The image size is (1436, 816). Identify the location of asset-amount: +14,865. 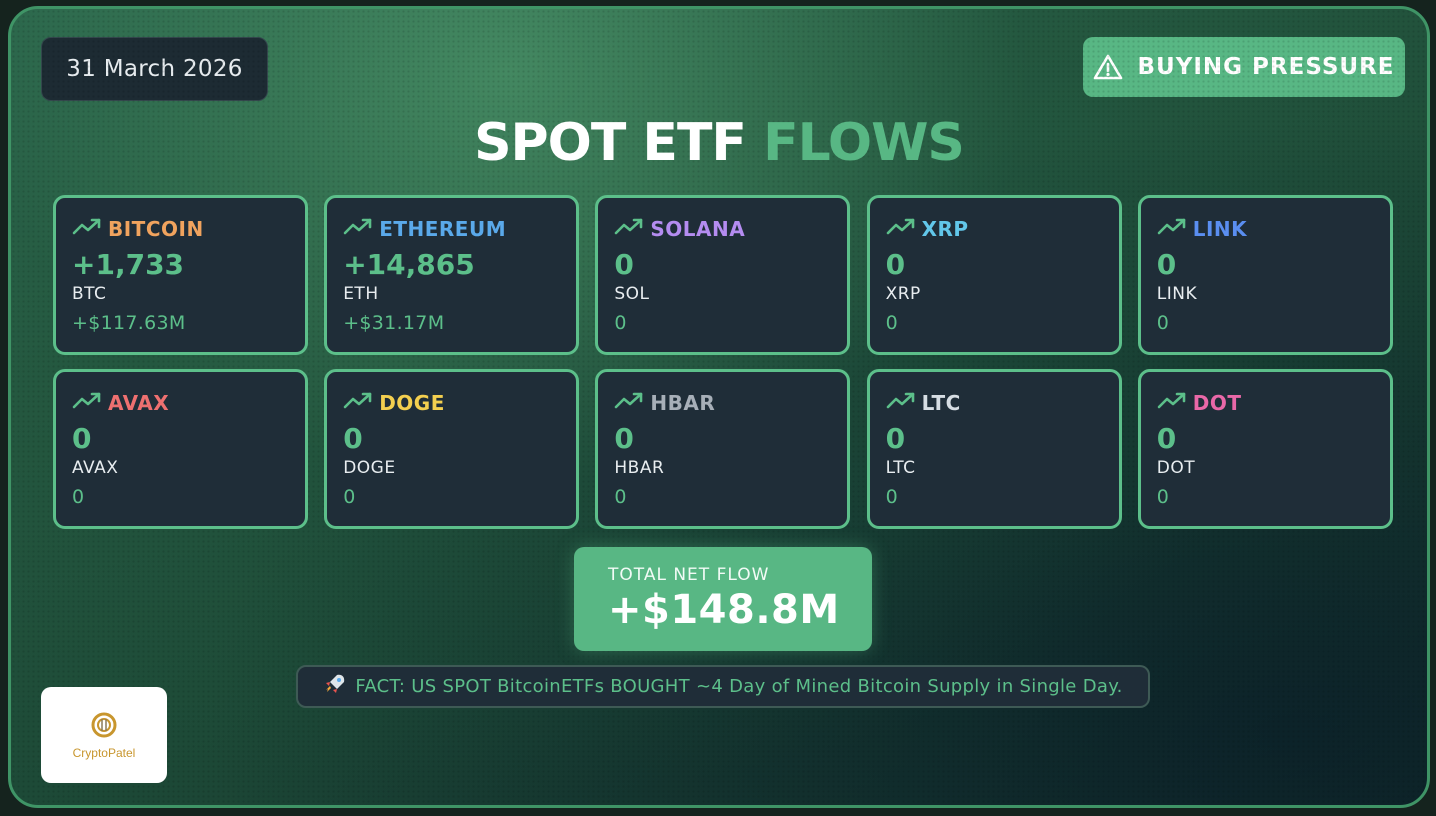
(409, 264).